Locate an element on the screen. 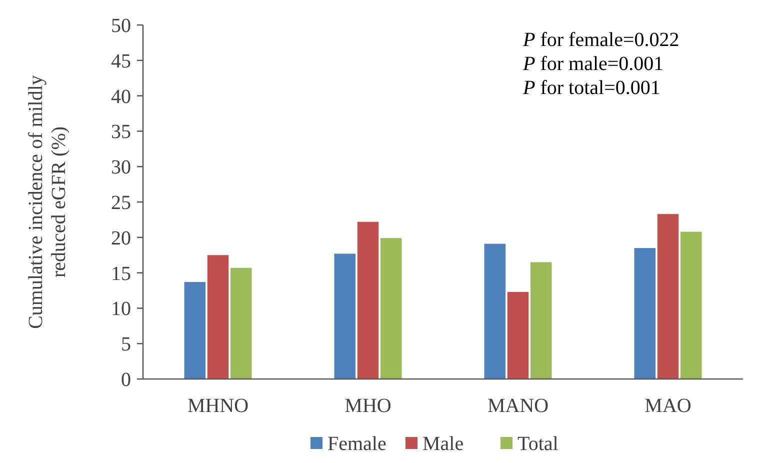  x-tick-label: MANO is located at coordinates (518, 406).